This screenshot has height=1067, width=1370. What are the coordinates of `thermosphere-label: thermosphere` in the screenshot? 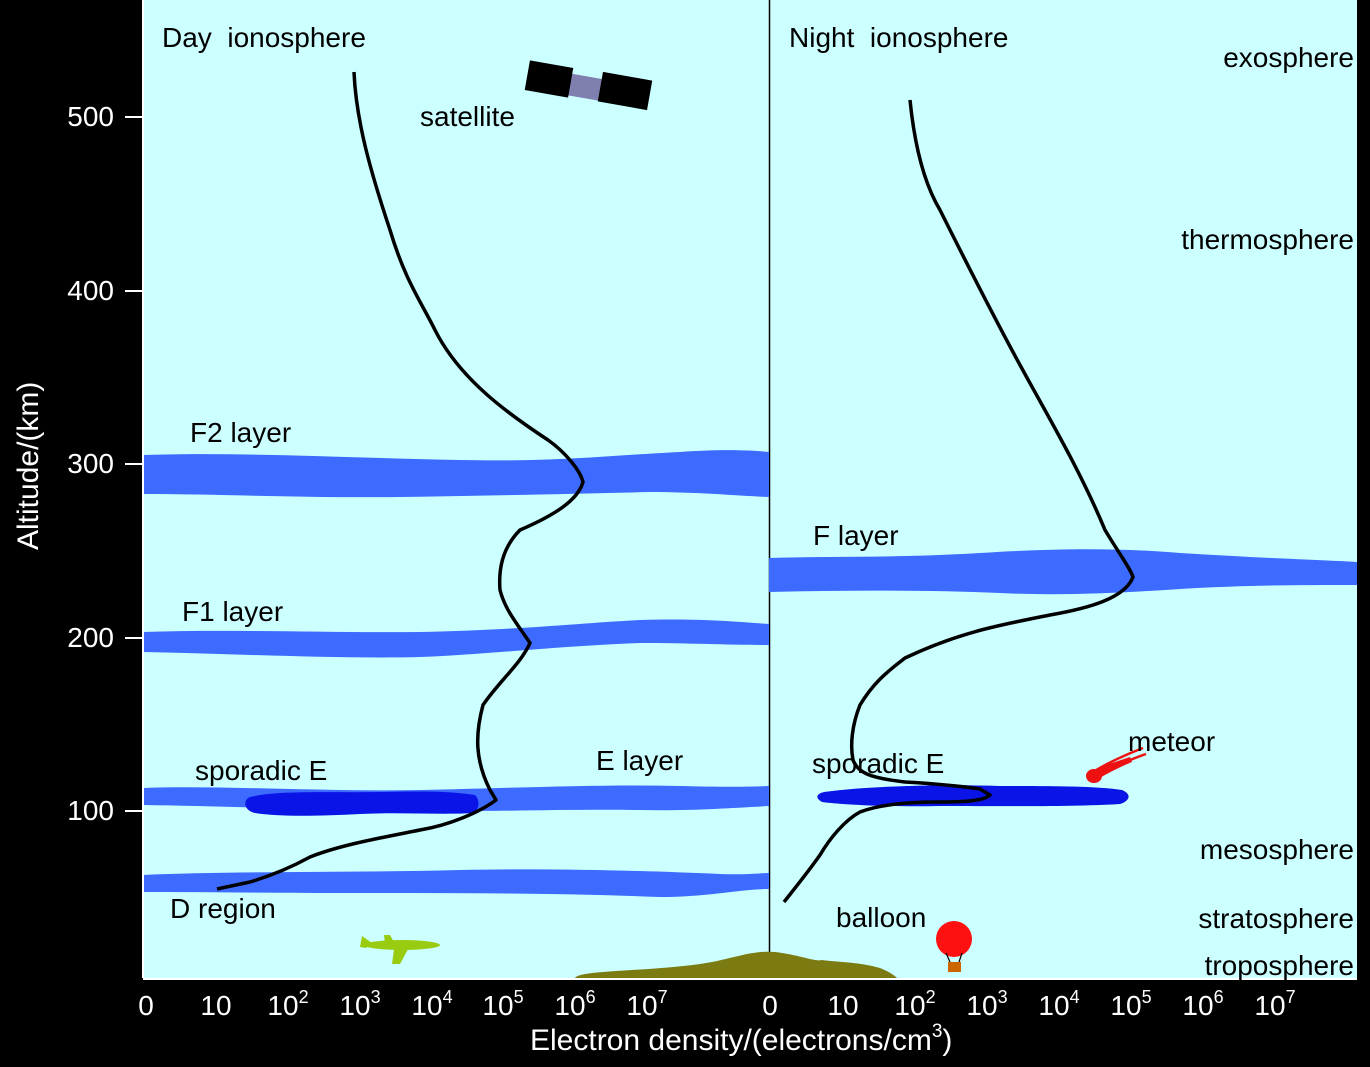 It's located at (1267, 239).